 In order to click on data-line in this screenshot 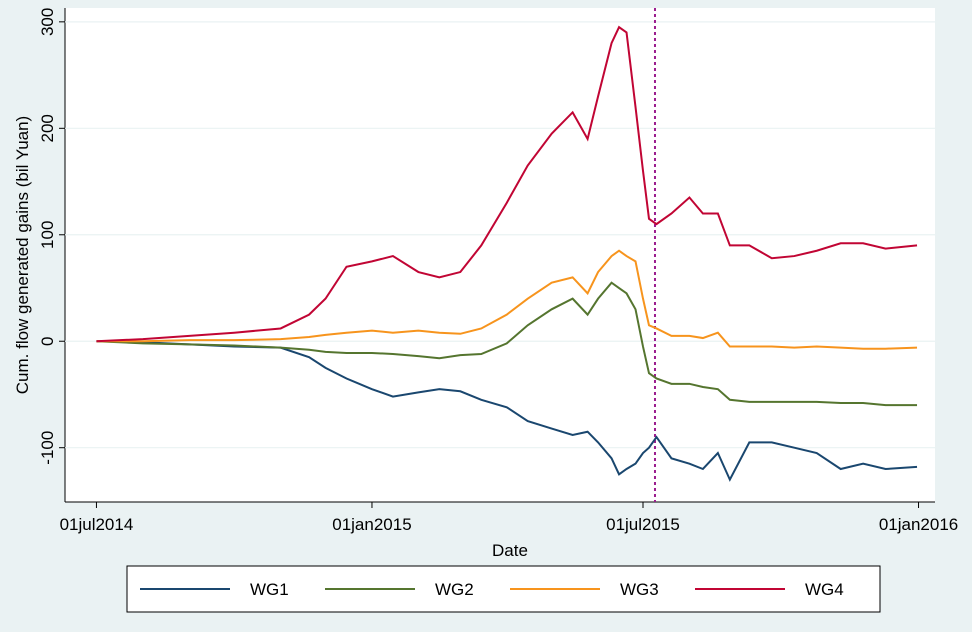, I will do `click(507, 299)`.